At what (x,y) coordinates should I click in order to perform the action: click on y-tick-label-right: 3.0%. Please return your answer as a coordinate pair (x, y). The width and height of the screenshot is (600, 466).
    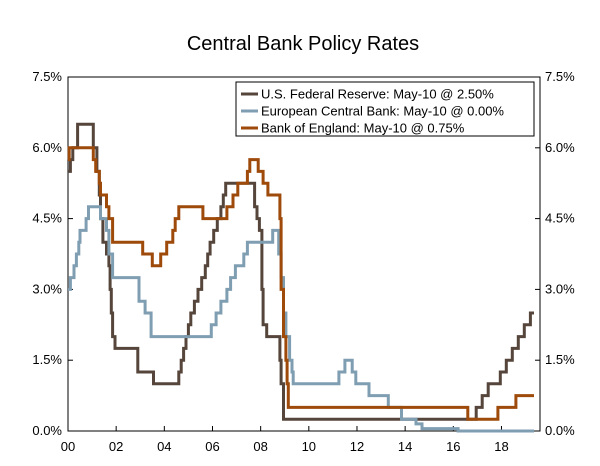
    Looking at the image, I should click on (560, 288).